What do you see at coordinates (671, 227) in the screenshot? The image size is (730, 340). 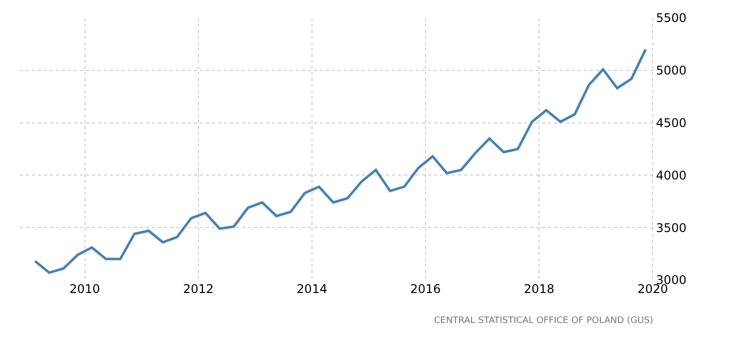 I see `y-tick-label: 3500` at bounding box center [671, 227].